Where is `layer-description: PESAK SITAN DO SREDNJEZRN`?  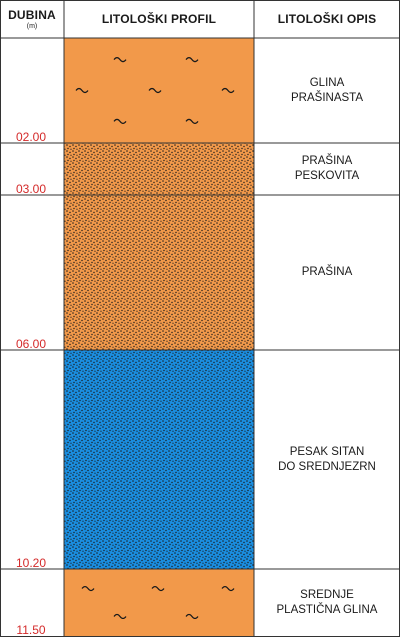
layer-description: PESAK SITAN DO SREDNJEZRN is located at coordinates (327, 459).